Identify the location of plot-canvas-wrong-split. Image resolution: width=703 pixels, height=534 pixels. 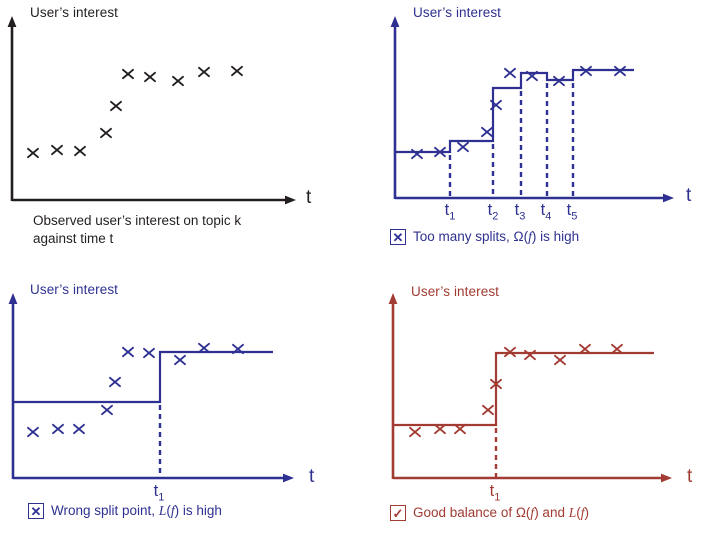
(151, 388).